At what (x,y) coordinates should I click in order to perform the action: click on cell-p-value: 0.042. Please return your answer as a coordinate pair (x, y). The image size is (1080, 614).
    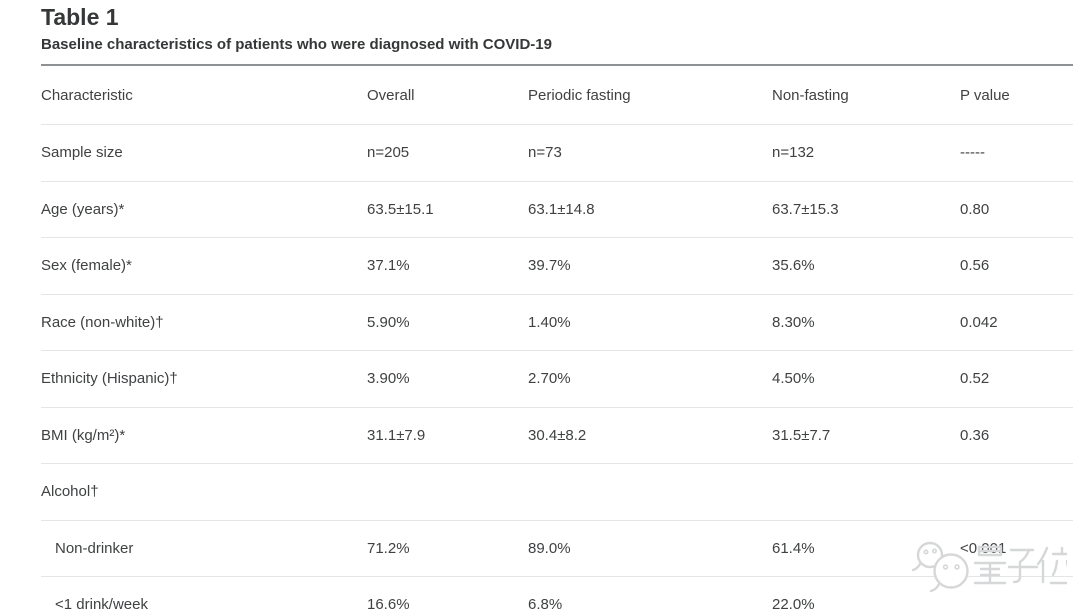
    Looking at the image, I should click on (979, 322).